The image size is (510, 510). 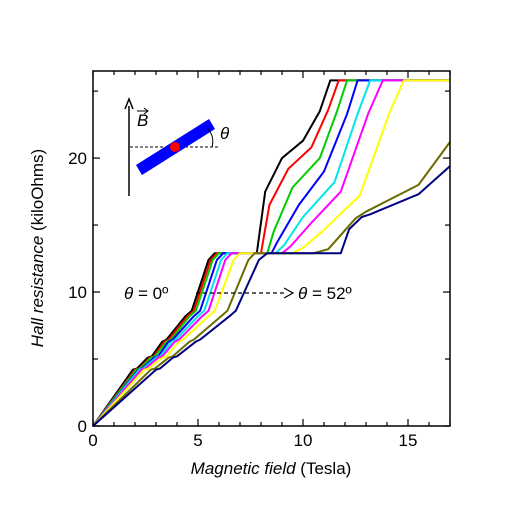 I want to click on sweep-annotation: θ = 0º θ = 52º, so click(x=238, y=293).